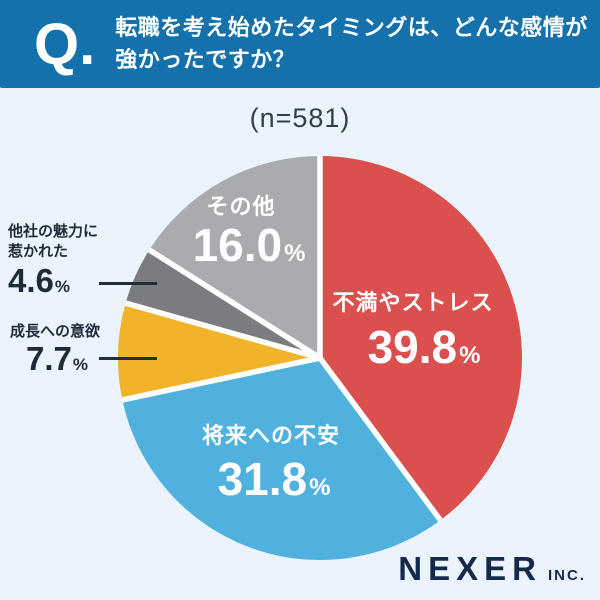  What do you see at coordinates (49, 358) in the screenshot?
I see `slice-percent-value: 7.7` at bounding box center [49, 358].